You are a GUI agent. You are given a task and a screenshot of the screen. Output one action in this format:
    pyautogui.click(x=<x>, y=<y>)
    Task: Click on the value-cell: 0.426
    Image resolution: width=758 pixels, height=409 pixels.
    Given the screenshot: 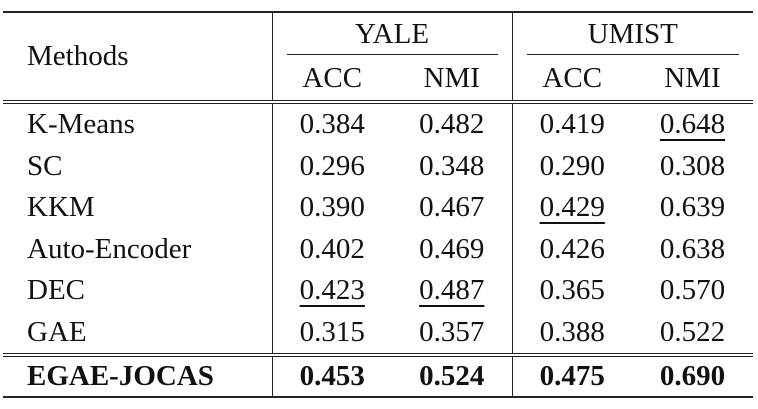 What is the action you would take?
    pyautogui.click(x=571, y=249)
    